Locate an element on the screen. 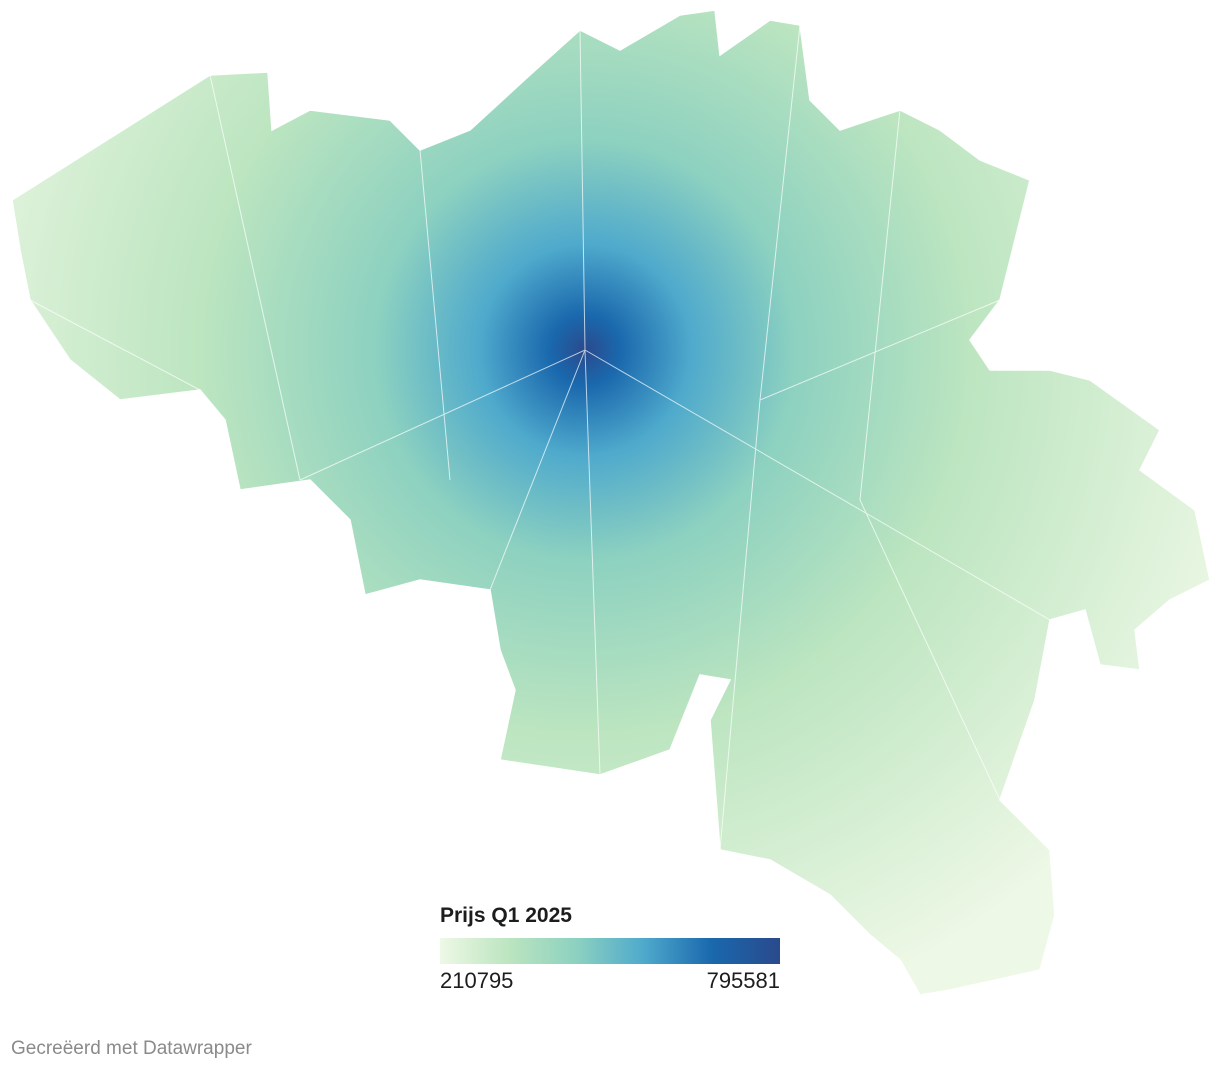  legend-title: Prijs Q1 2025 is located at coordinates (506, 915).